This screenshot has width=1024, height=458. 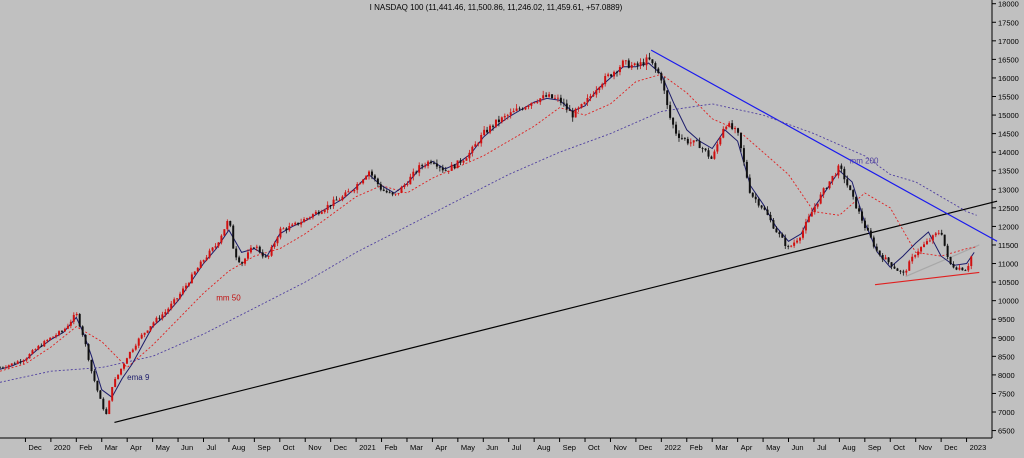 I want to click on x-tick-label: Feb, so click(x=85, y=447).